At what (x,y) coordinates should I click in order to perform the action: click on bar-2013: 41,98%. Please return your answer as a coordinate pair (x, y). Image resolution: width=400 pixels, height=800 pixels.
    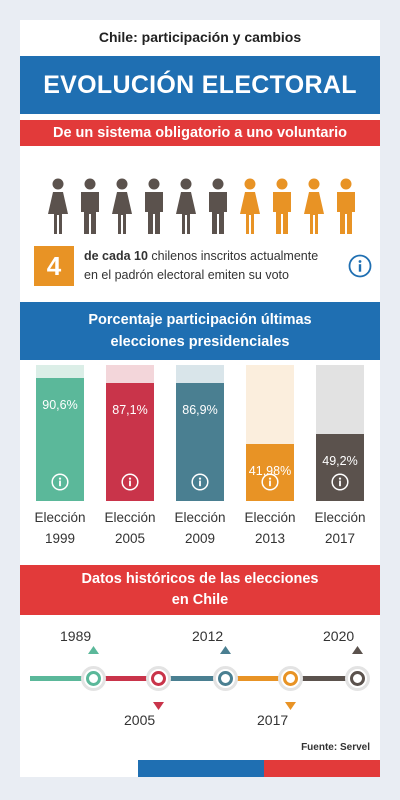
    Looking at the image, I should click on (270, 433).